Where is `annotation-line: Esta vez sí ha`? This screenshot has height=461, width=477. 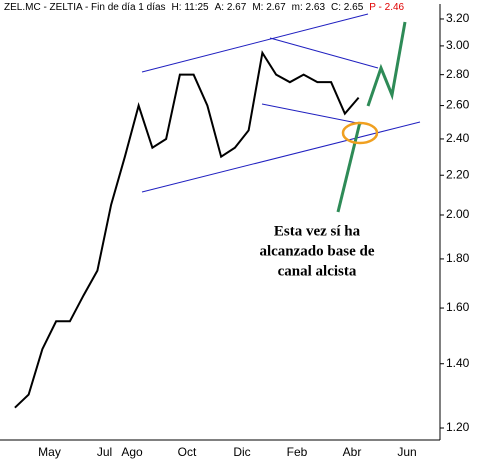 annotation-line: Esta vez sí ha is located at coordinates (317, 231).